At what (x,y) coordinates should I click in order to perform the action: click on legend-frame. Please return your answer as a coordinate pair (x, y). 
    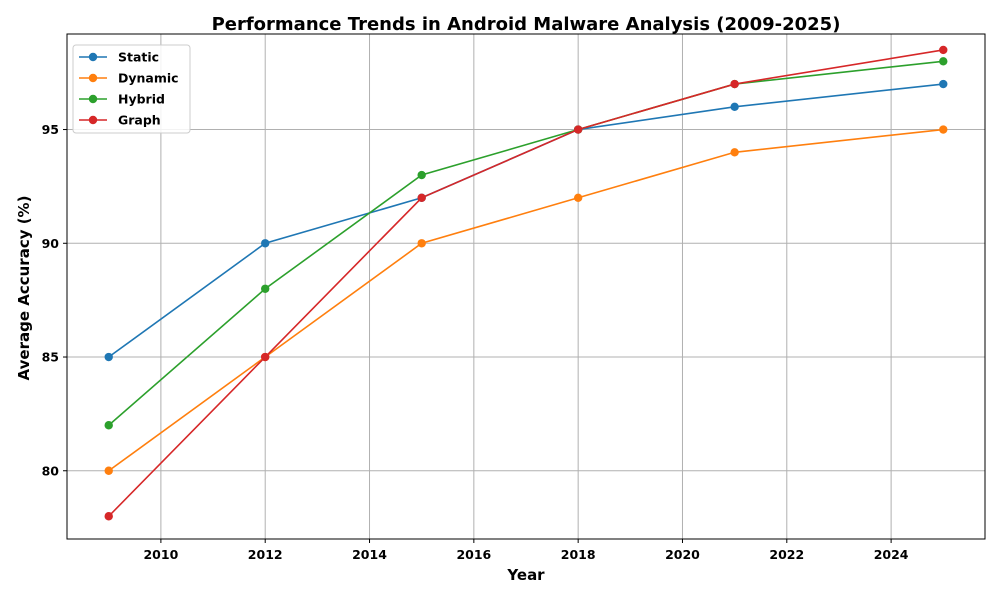
    Looking at the image, I should click on (131, 89).